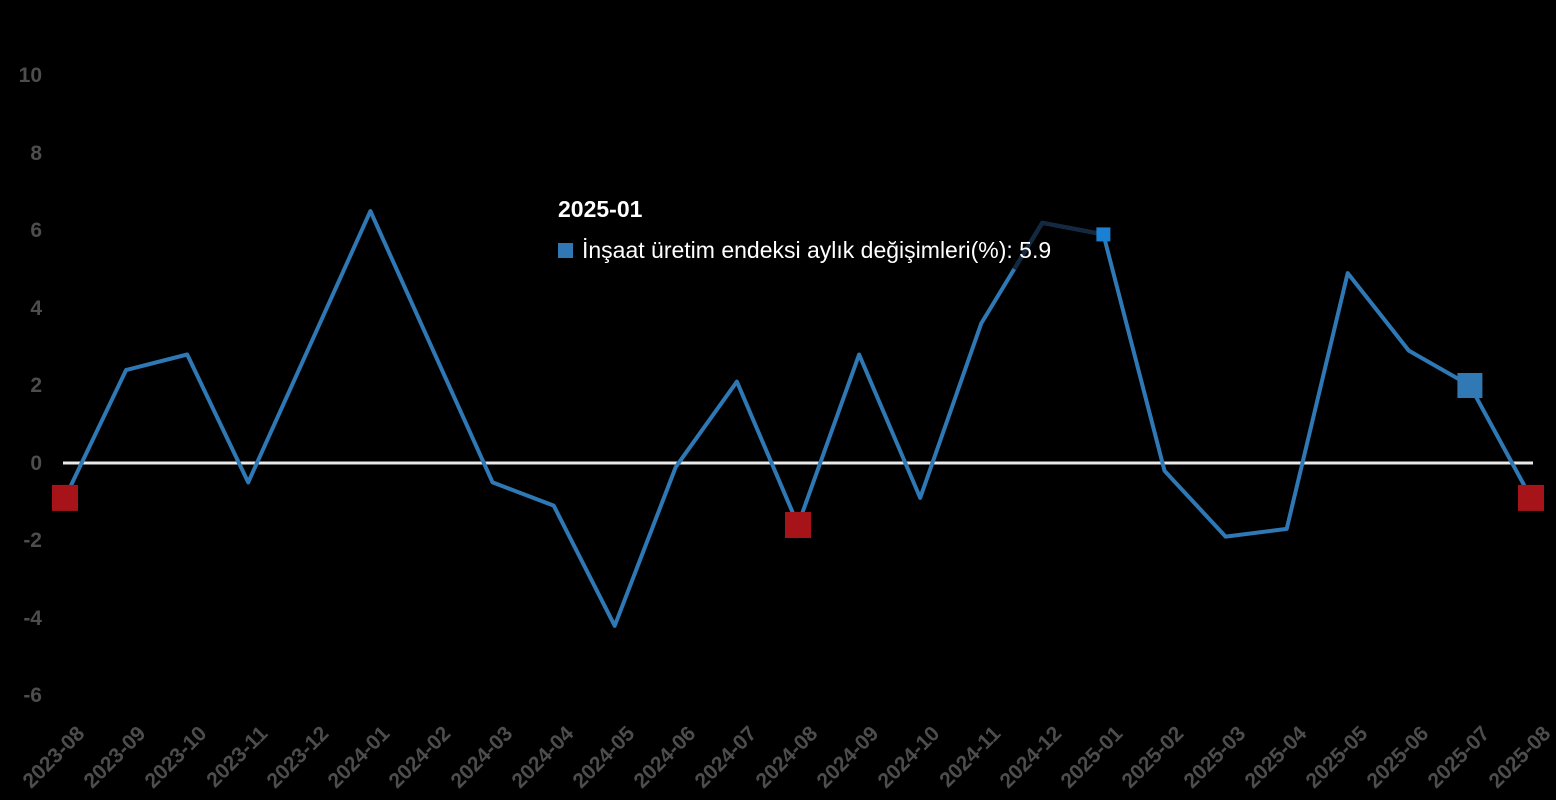 The height and width of the screenshot is (800, 1556). I want to click on series-line-dimmed-under-tooltip, so click(1058, 245).